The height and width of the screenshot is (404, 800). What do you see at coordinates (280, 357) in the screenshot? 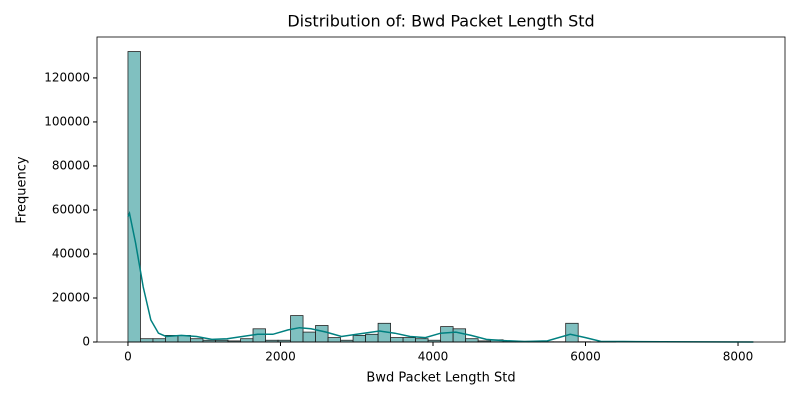
I see `x-tick-label: 2000` at bounding box center [280, 357].